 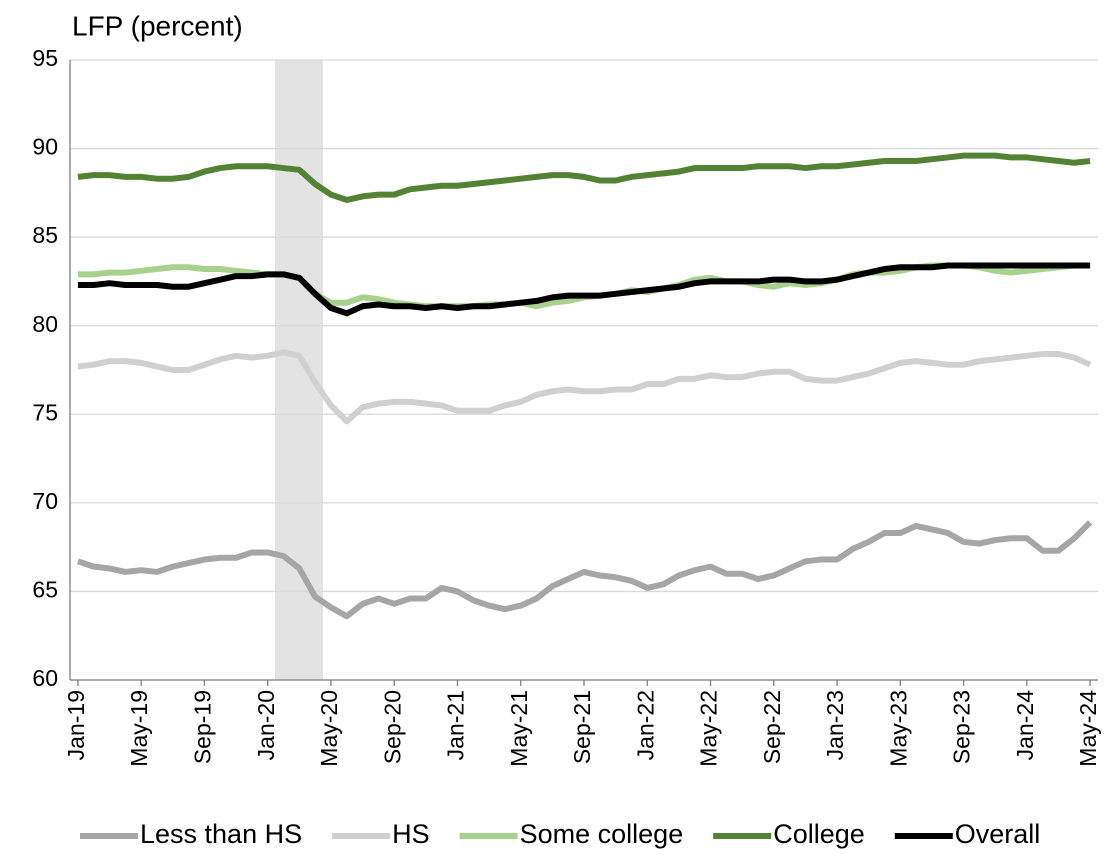 I want to click on x-tick-label: Jan-23, so click(x=835, y=725).